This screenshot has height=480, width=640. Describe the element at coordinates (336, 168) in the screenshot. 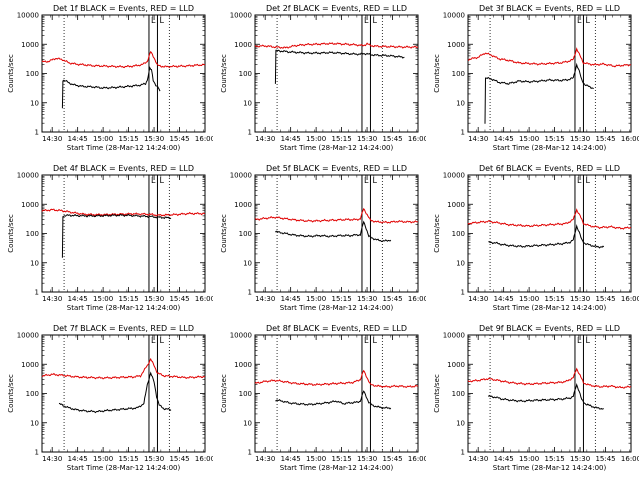

I see `chart-title: Det 5f BLACK = Events, RED = LLD` at that location.